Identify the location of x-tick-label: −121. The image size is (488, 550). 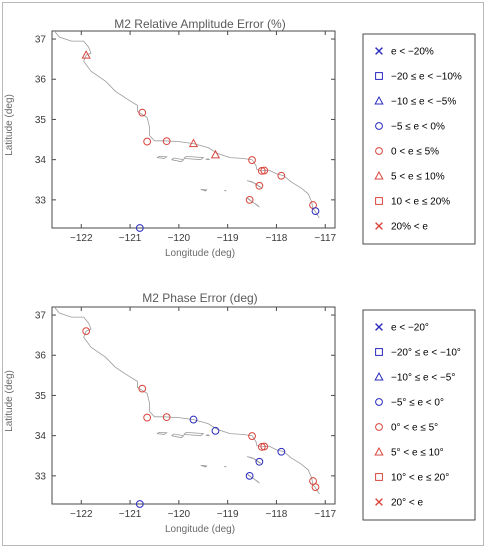
(130, 514).